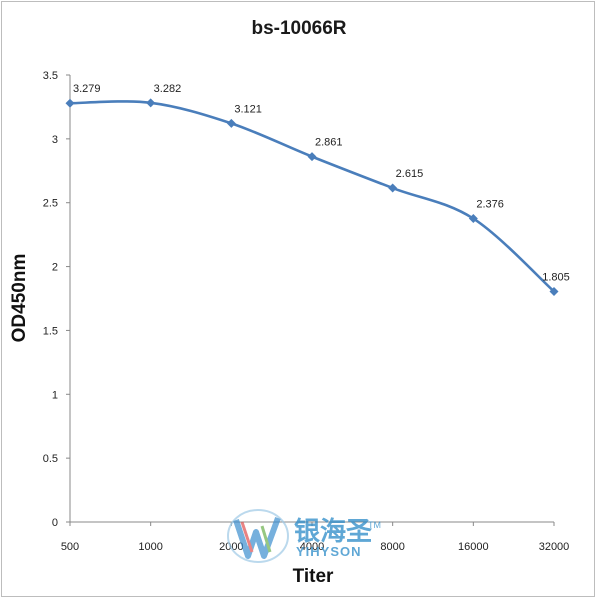  What do you see at coordinates (490, 205) in the screenshot?
I see `data-label: 2.376` at bounding box center [490, 205].